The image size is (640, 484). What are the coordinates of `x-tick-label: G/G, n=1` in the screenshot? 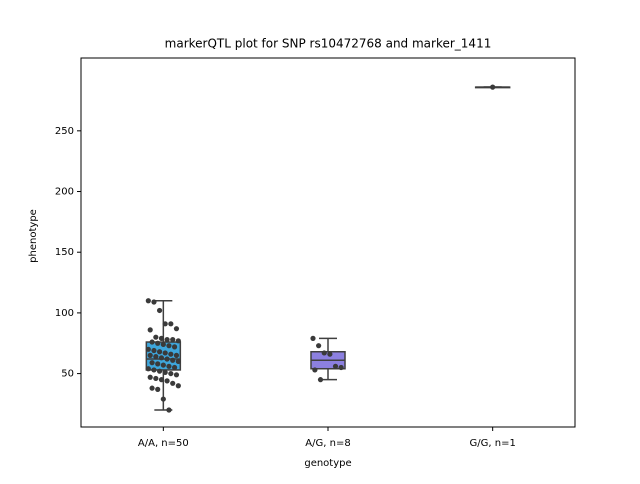 It's located at (493, 443).